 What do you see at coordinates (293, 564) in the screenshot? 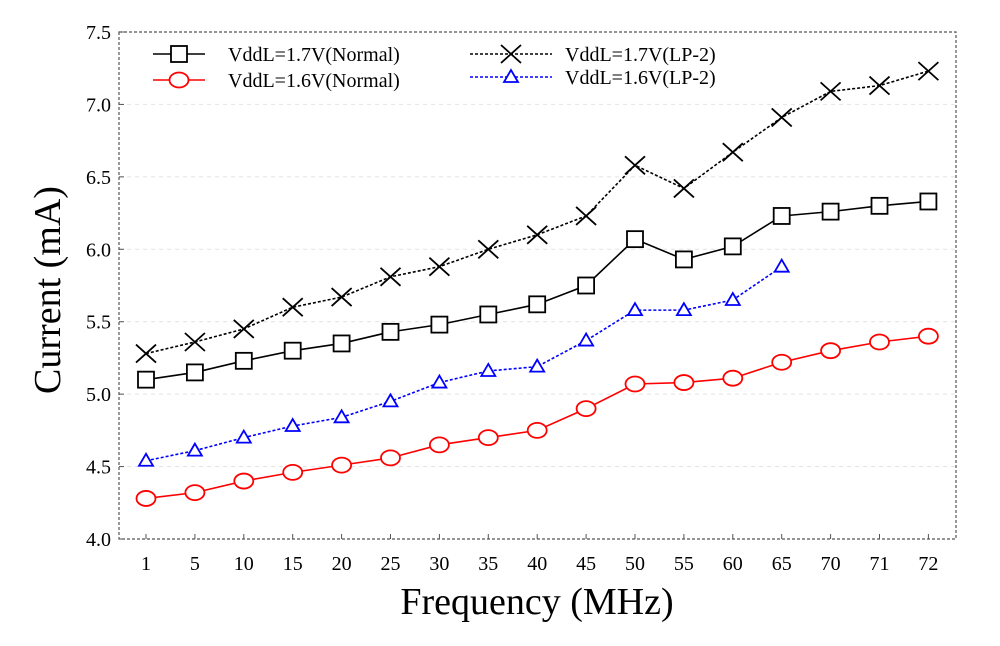
I see `x-tick-label: 15` at bounding box center [293, 564].